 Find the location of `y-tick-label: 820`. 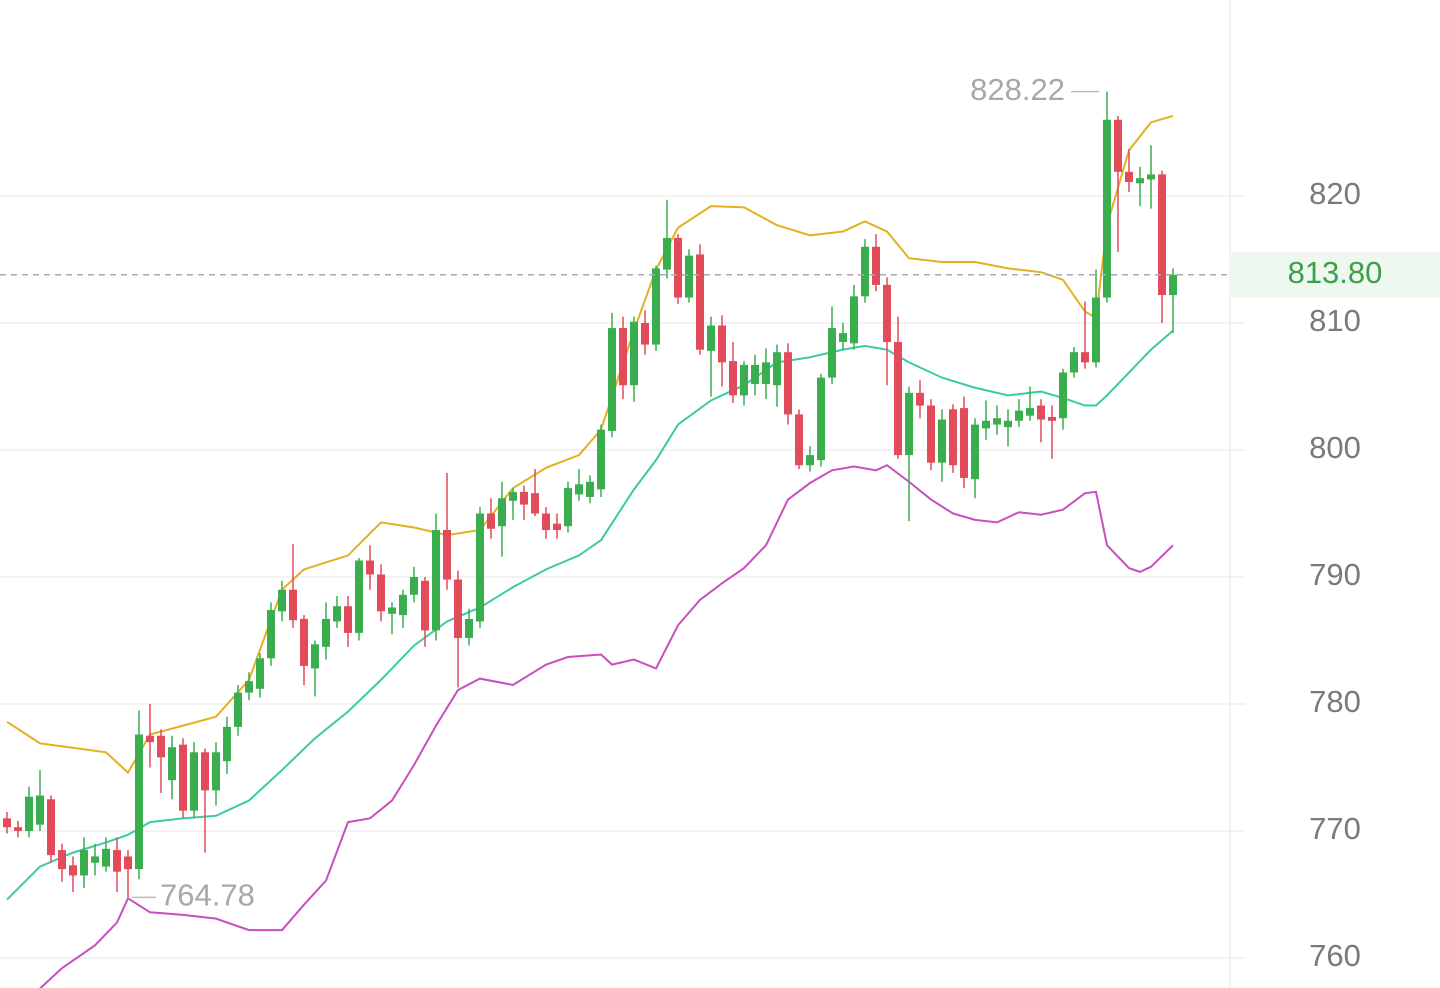

y-tick-label: 820 is located at coordinates (1335, 193).